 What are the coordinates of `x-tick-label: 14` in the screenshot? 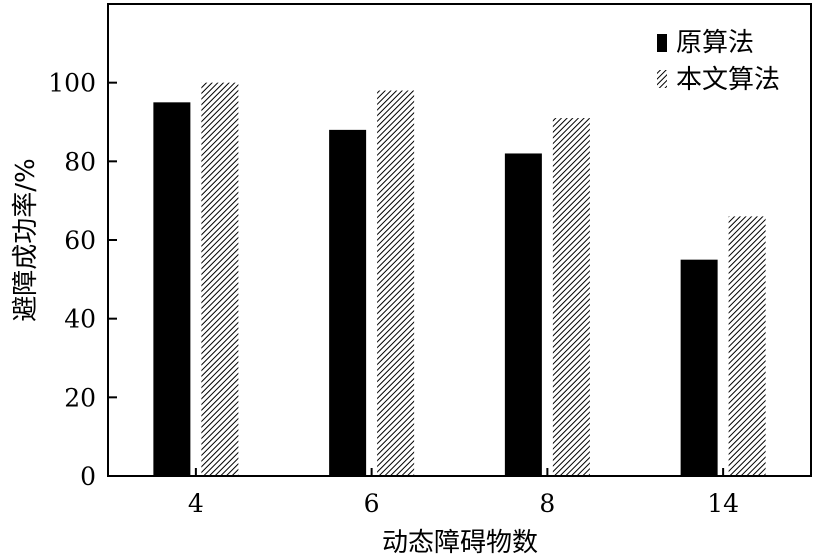 It's located at (723, 503).